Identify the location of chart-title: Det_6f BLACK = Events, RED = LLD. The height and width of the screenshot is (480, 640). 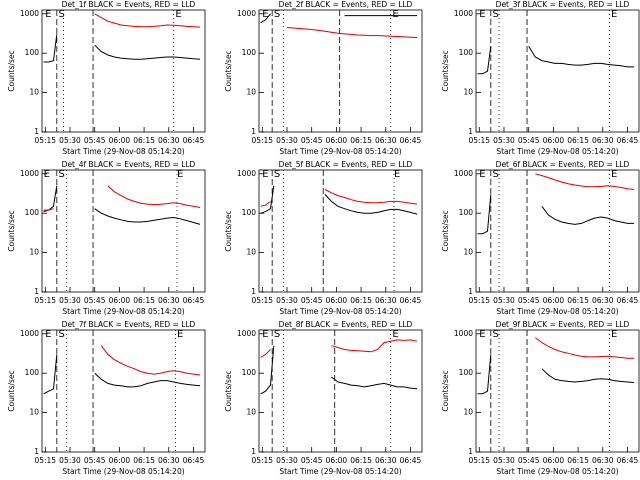
(563, 164).